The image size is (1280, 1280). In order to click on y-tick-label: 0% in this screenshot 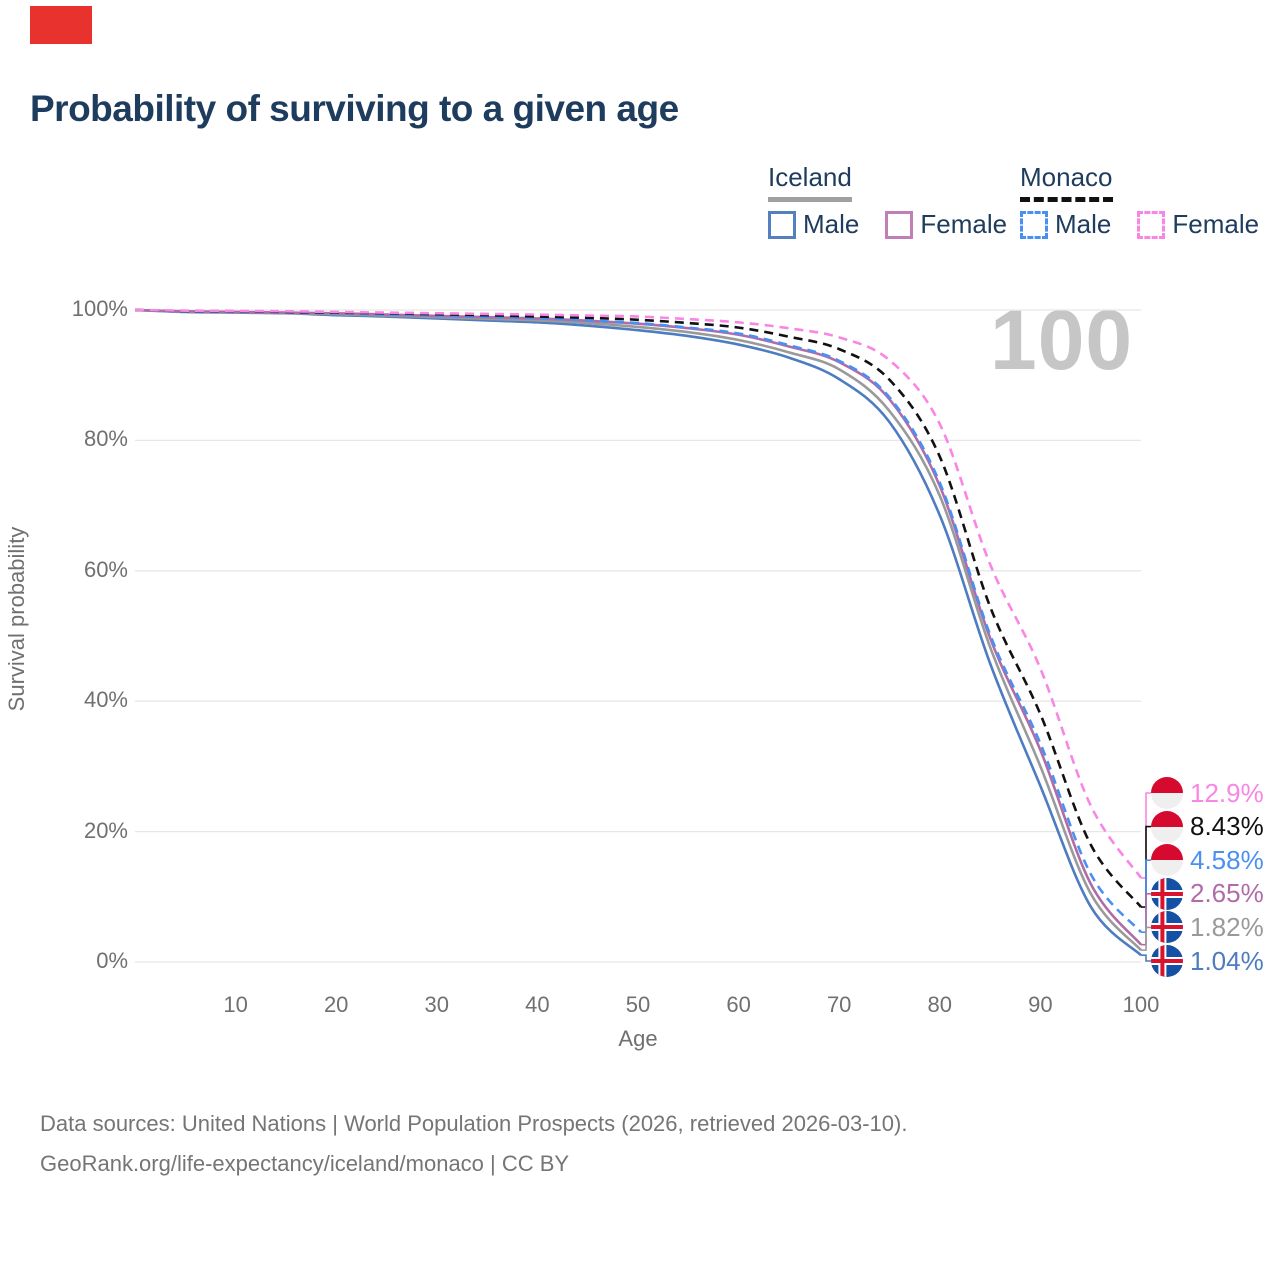, I will do `click(112, 960)`.